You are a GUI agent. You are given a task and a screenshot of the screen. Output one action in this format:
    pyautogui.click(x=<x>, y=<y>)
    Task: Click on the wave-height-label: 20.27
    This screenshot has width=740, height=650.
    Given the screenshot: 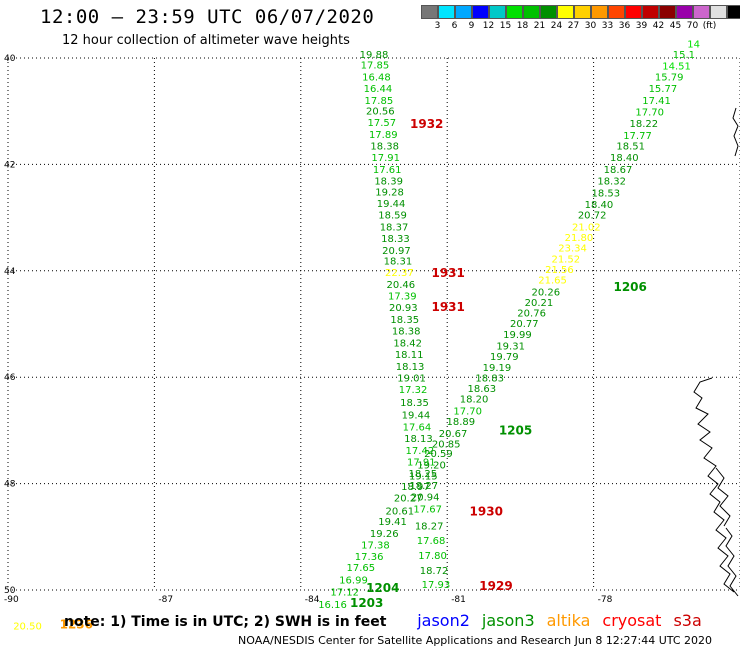 What is the action you would take?
    pyautogui.click(x=408, y=499)
    